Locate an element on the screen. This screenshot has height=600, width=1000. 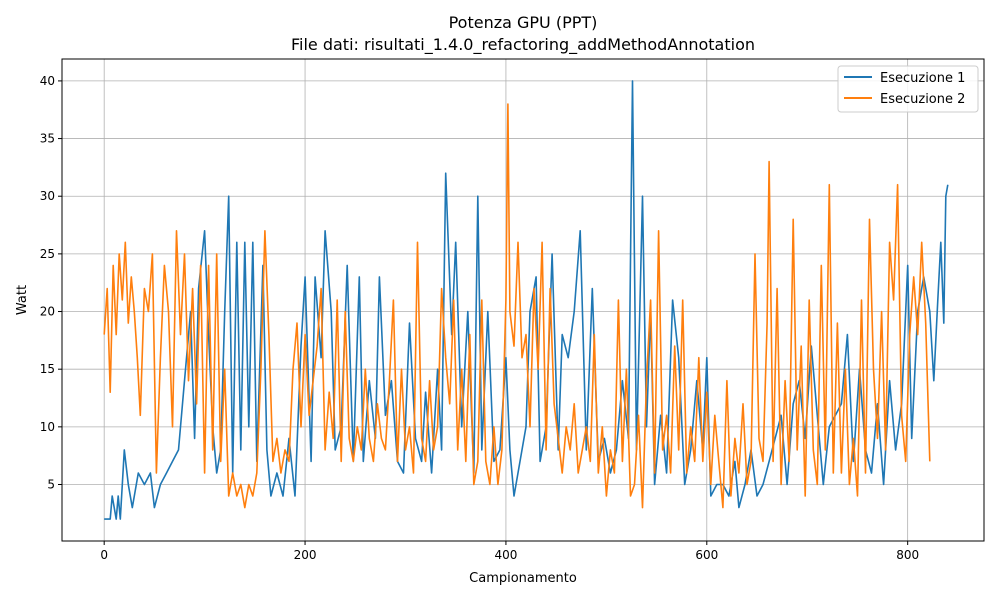
y-tick-label: 10 is located at coordinates (47, 427).